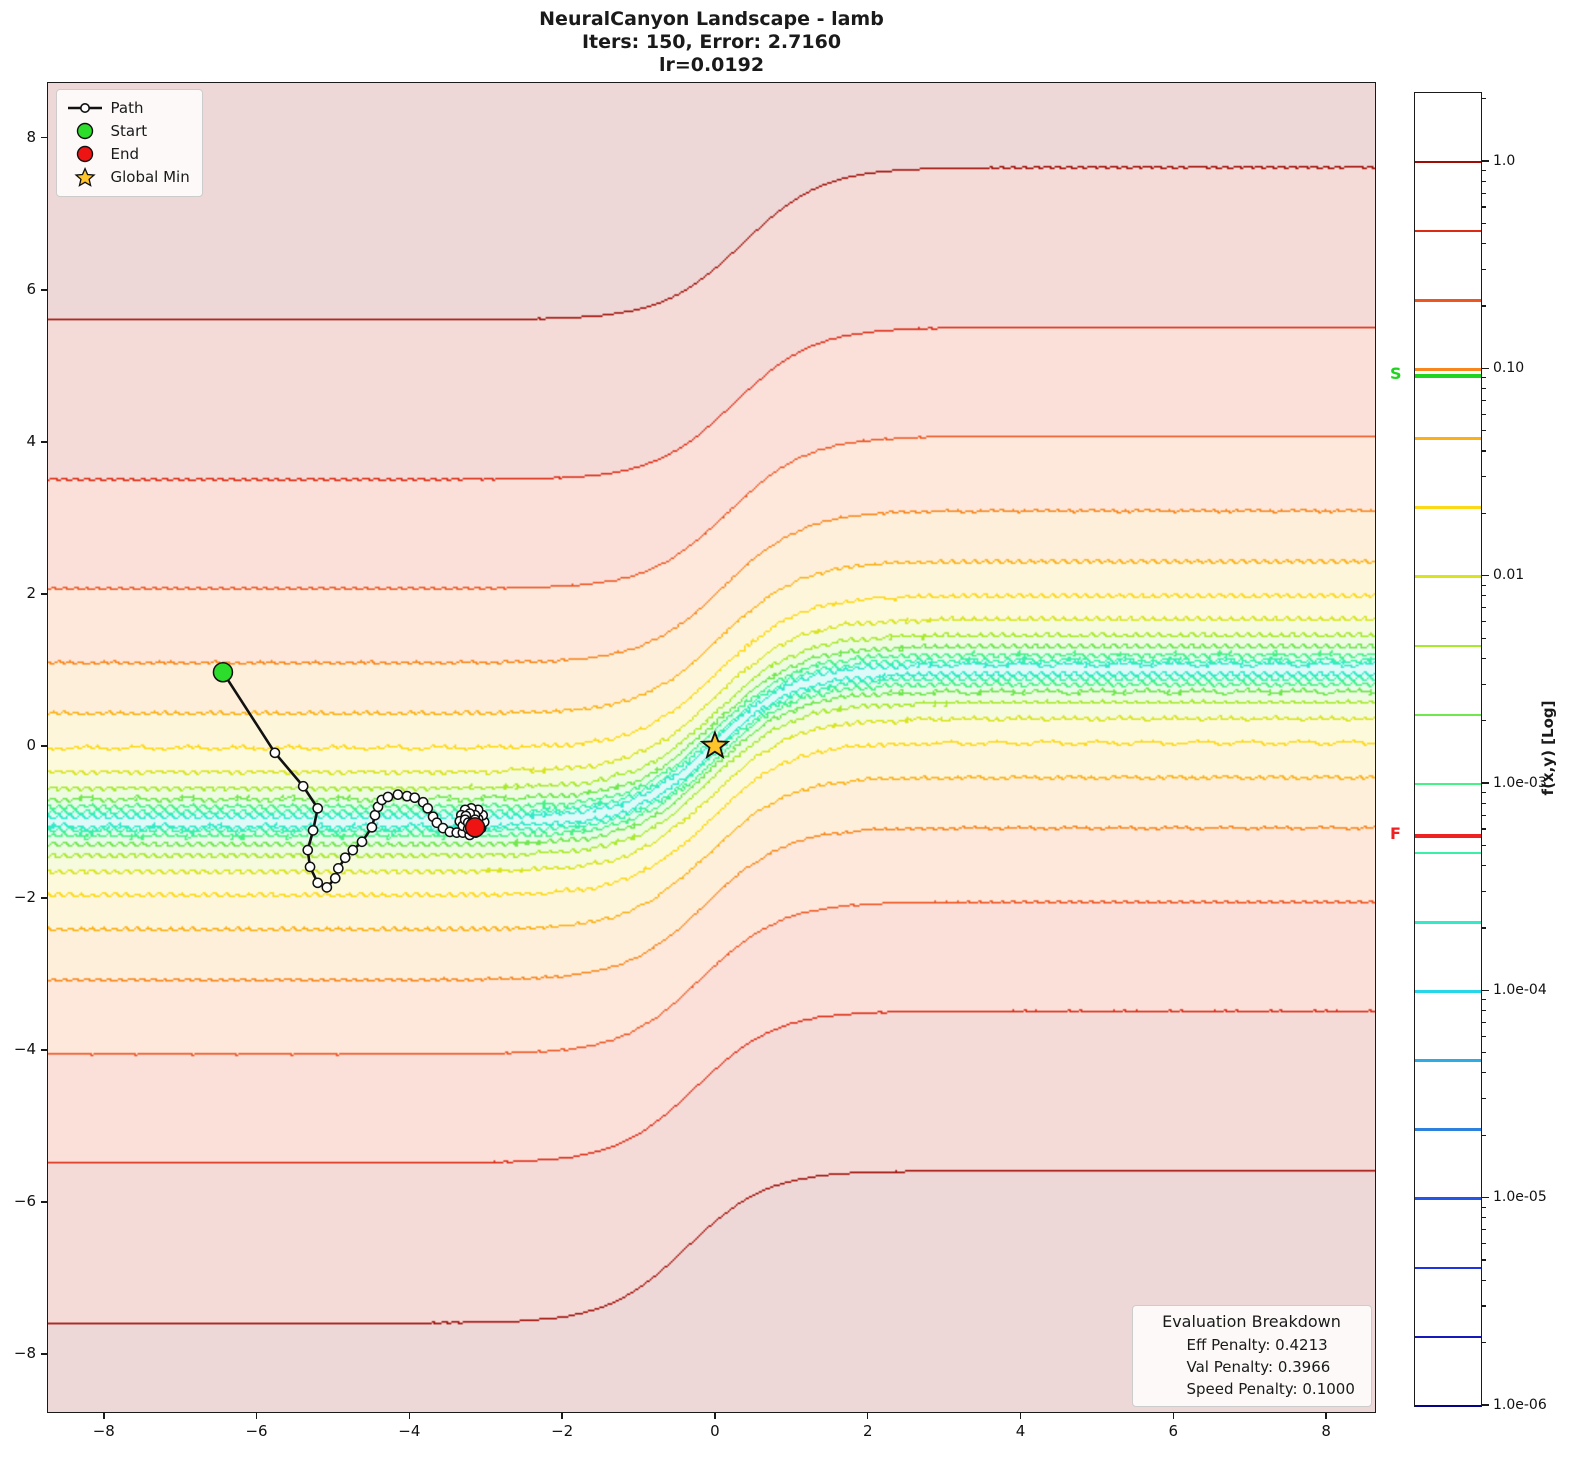 The width and height of the screenshot is (1580, 1457). I want to click on colorbar-tick-label: 0.10, so click(1509, 367).